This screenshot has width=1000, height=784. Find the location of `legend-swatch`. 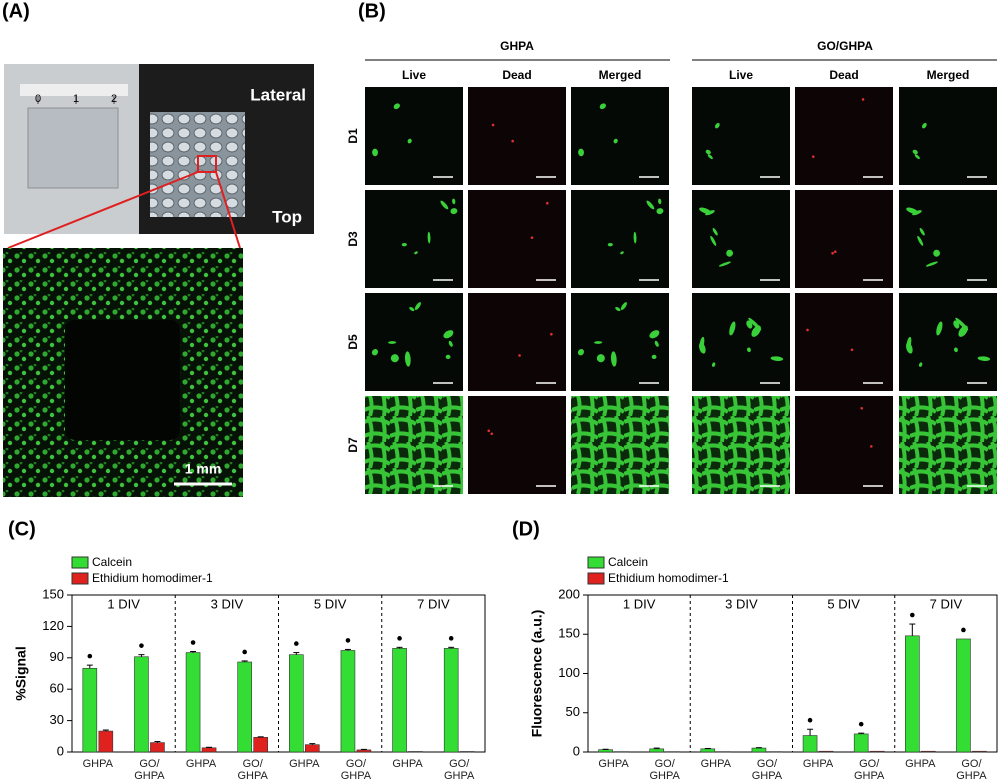

legend-swatch is located at coordinates (80, 562).